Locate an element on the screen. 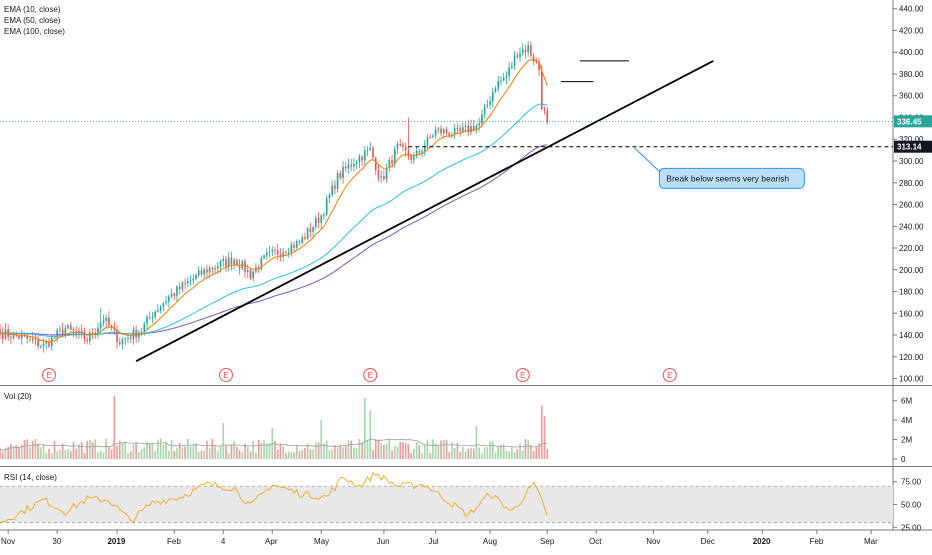 The image size is (932, 555). earnings-marker is located at coordinates (669, 375).